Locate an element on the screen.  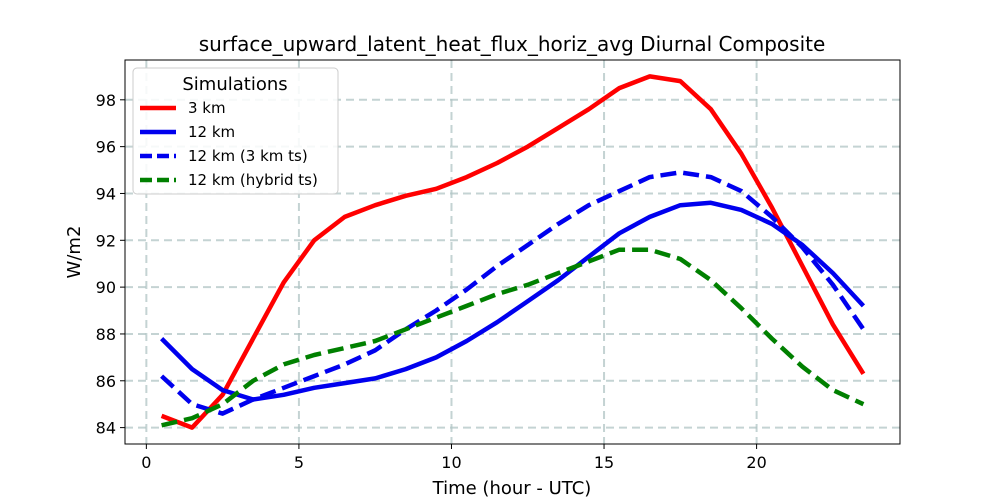
x-tick-label: 15 is located at coordinates (604, 462).